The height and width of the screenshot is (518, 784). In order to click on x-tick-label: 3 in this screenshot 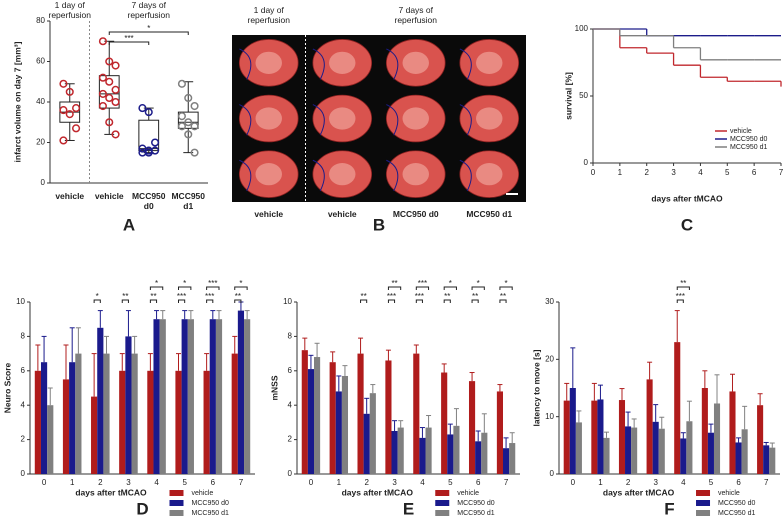, I will do `click(655, 482)`.